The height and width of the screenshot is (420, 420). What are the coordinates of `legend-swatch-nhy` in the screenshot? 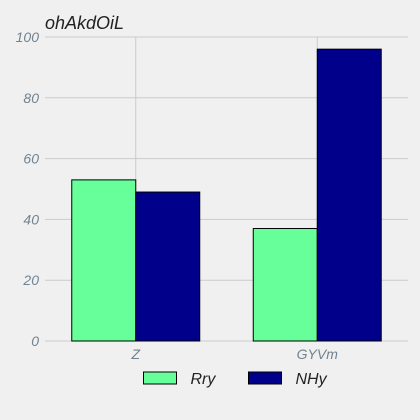 It's located at (265, 378).